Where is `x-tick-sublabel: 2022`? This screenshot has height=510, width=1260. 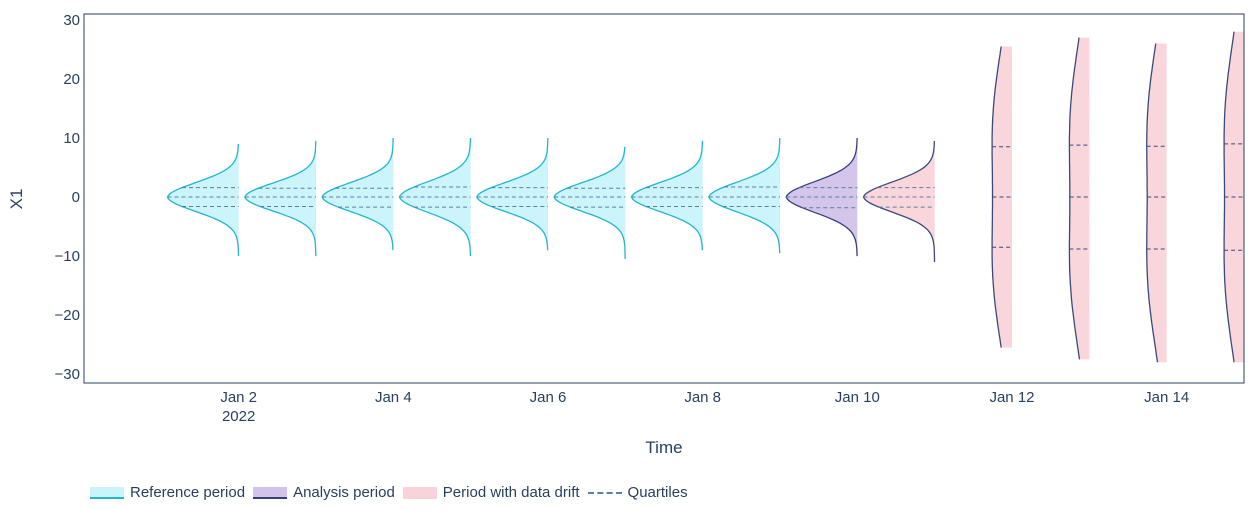 x-tick-sublabel: 2022 is located at coordinates (238, 416).